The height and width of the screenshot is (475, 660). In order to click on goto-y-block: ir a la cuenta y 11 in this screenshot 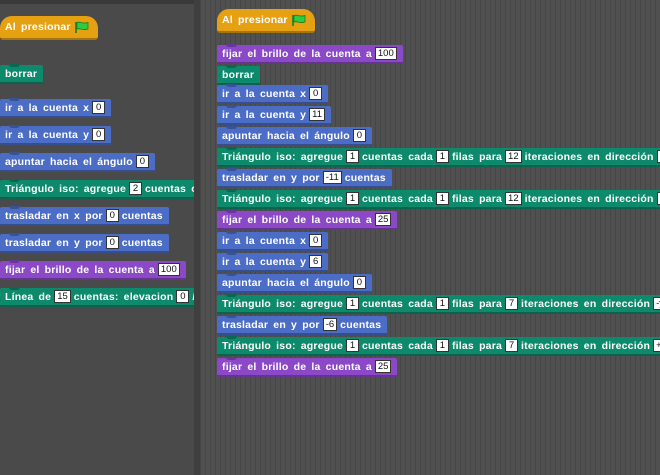, I will do `click(274, 115)`.